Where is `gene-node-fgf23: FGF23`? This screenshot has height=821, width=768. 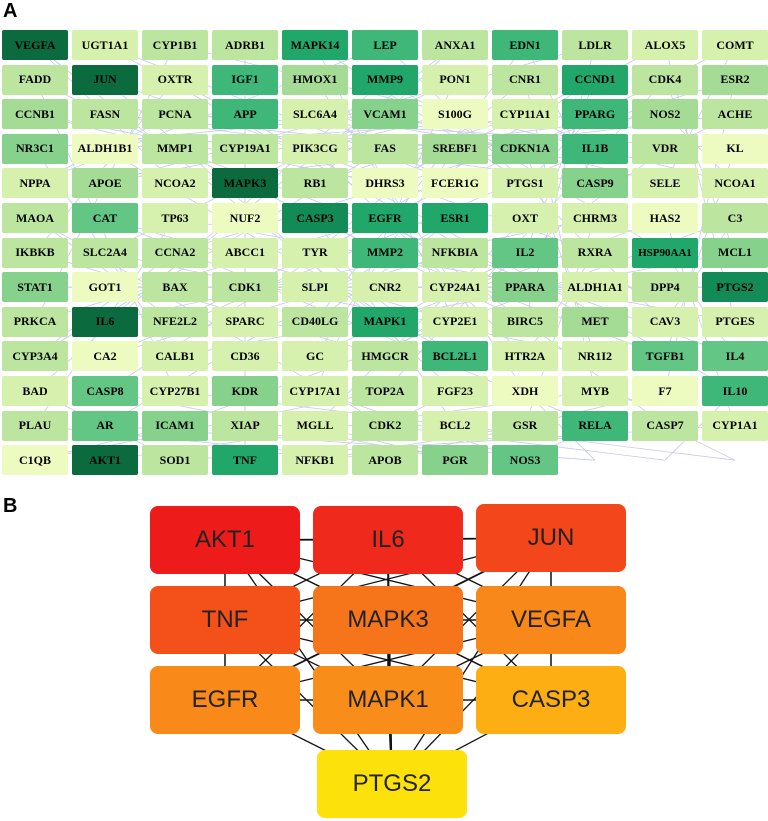 gene-node-fgf23: FGF23 is located at coordinates (455, 391).